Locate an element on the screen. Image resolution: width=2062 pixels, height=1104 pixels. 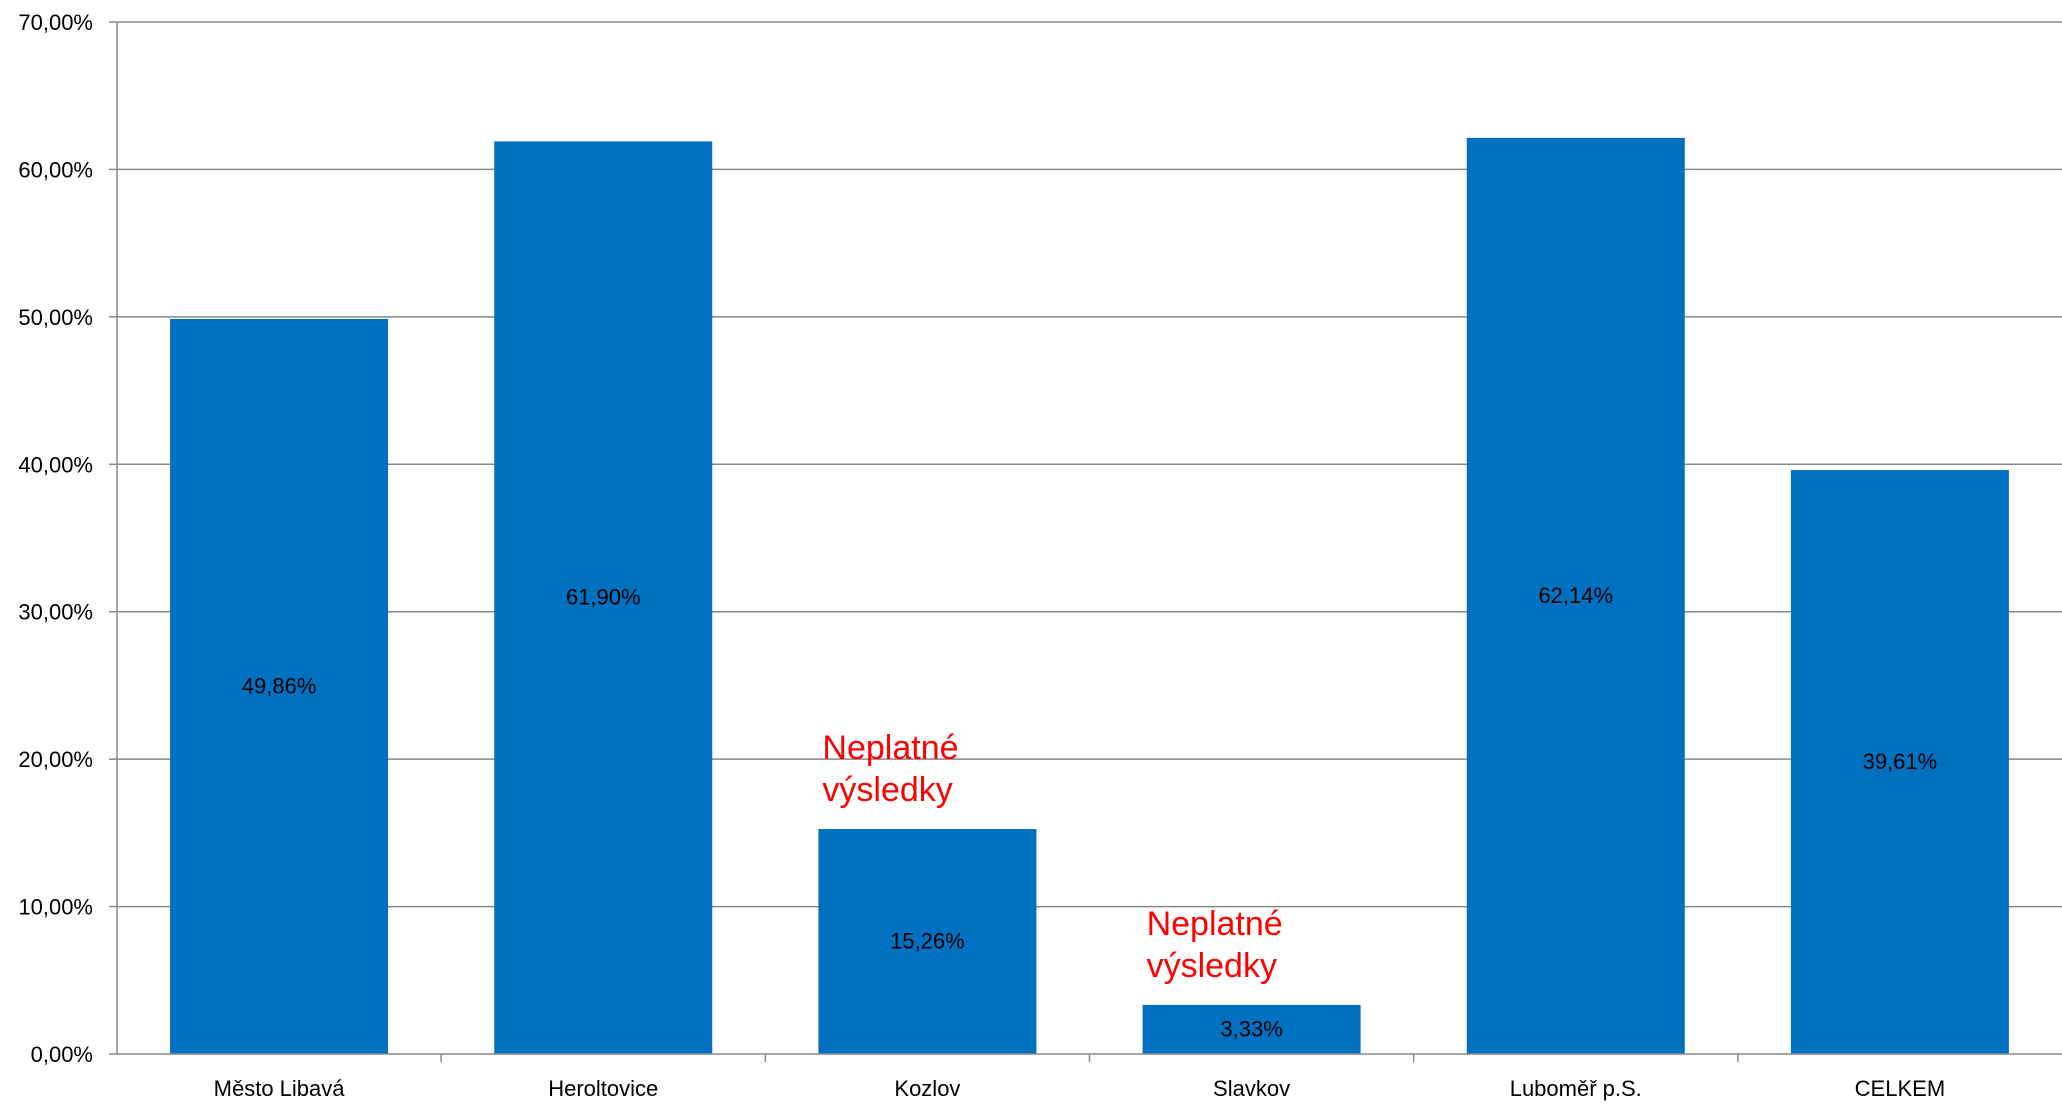
category-label-1: Heroltovice is located at coordinates (603, 1088).